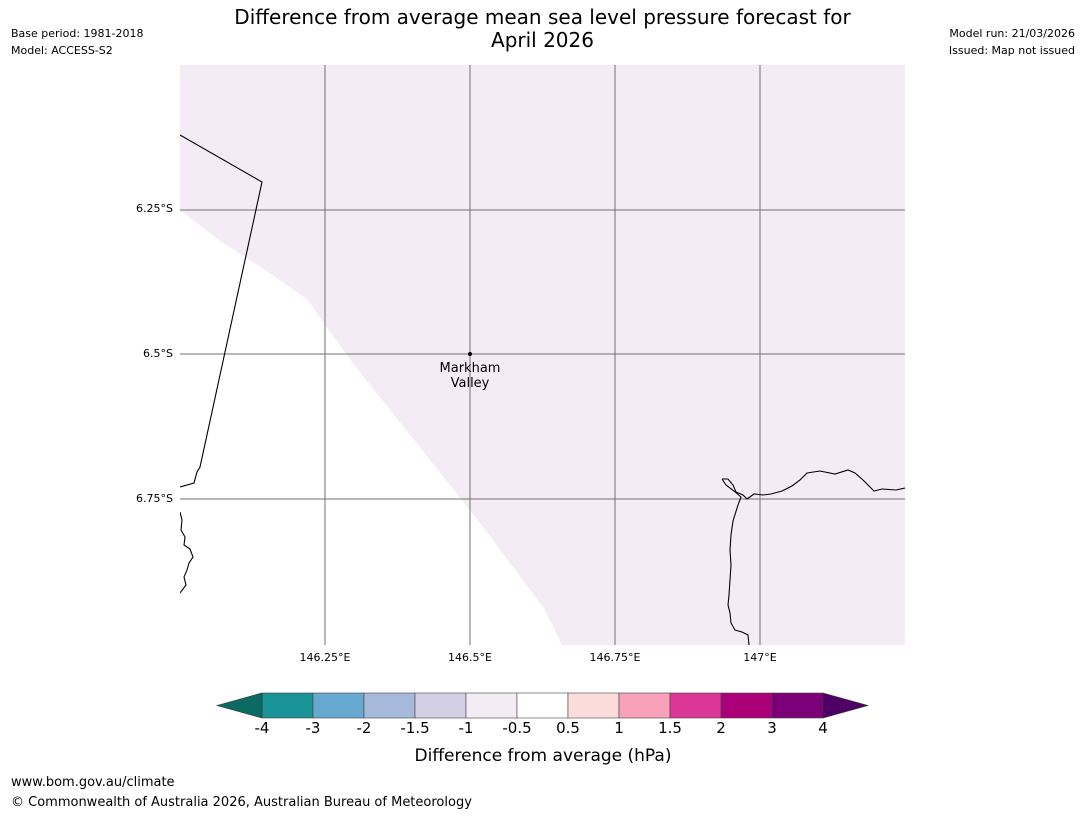  What do you see at coordinates (823, 728) in the screenshot?
I see `colorbar-tick-label: 4` at bounding box center [823, 728].